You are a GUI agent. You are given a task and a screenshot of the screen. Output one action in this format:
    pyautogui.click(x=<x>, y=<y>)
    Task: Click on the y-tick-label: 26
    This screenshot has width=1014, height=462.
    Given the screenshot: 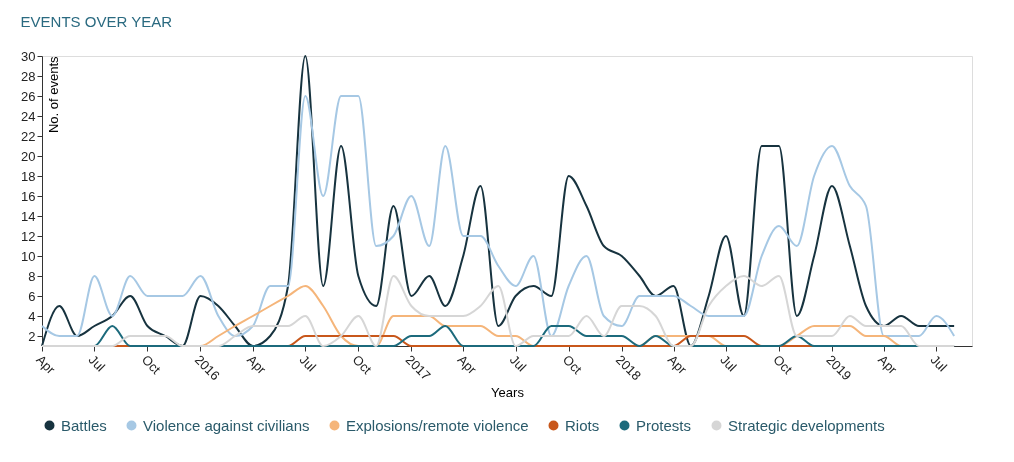 What is the action you would take?
    pyautogui.click(x=28, y=96)
    